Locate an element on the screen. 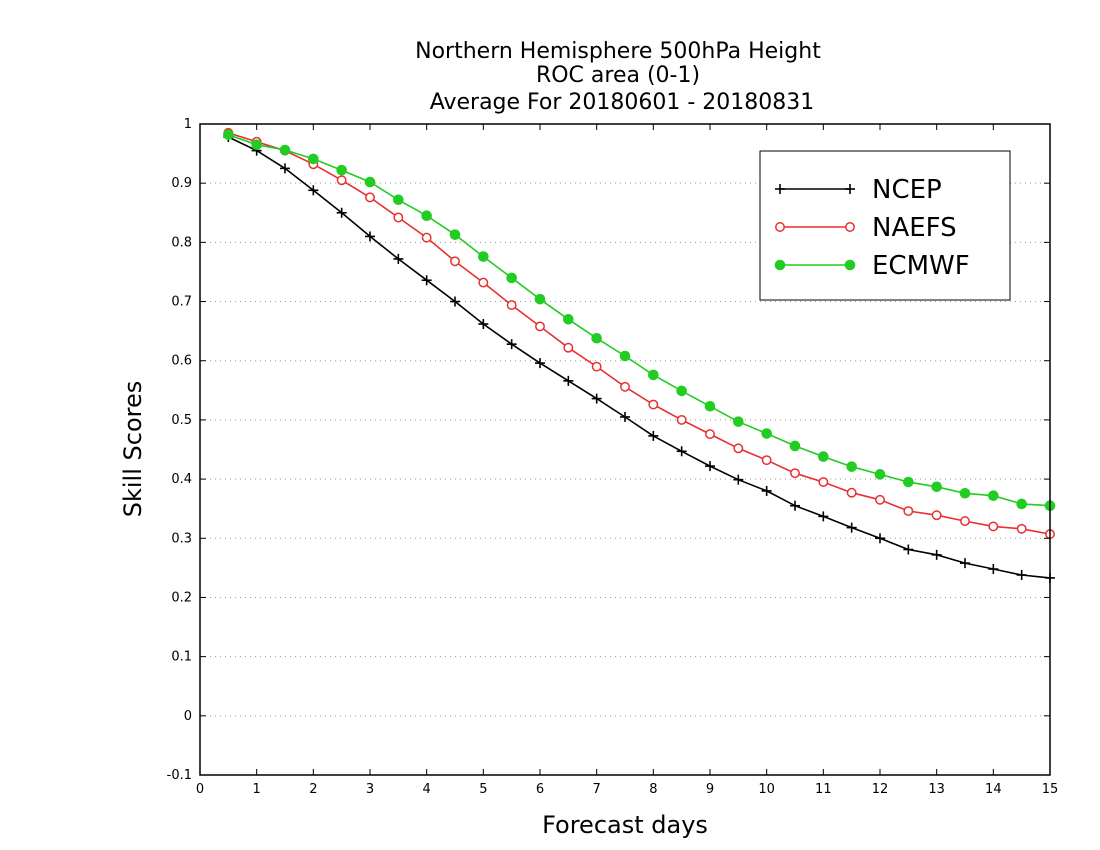  x-tick-label: 15 is located at coordinates (1050, 789).